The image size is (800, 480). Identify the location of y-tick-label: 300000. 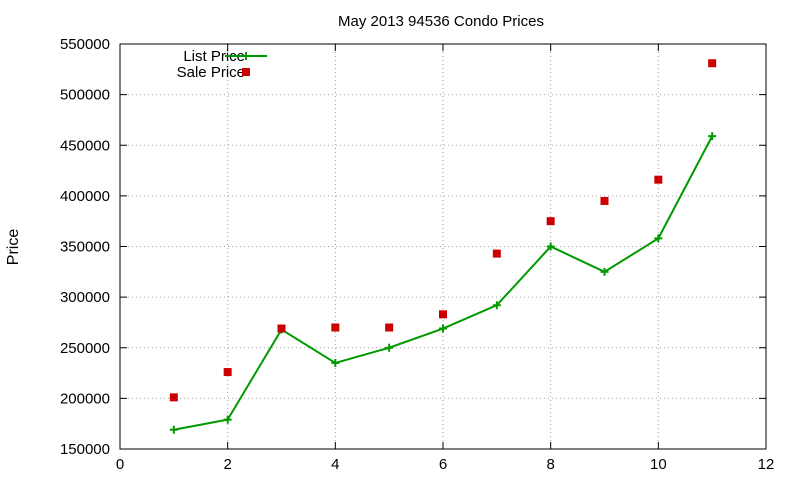
(85, 297).